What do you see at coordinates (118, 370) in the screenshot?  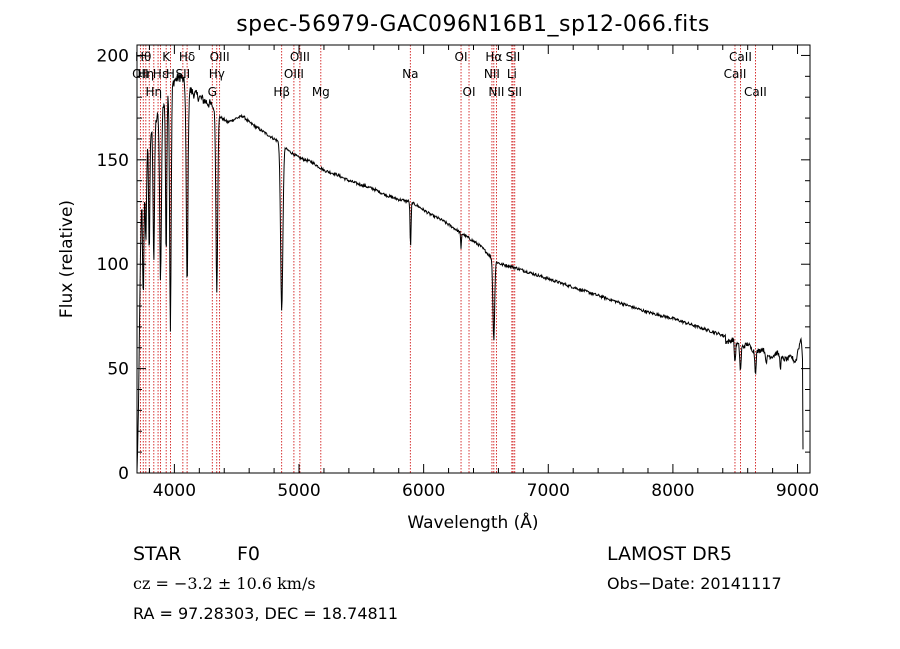 I see `y-tick-label: 50` at bounding box center [118, 370].